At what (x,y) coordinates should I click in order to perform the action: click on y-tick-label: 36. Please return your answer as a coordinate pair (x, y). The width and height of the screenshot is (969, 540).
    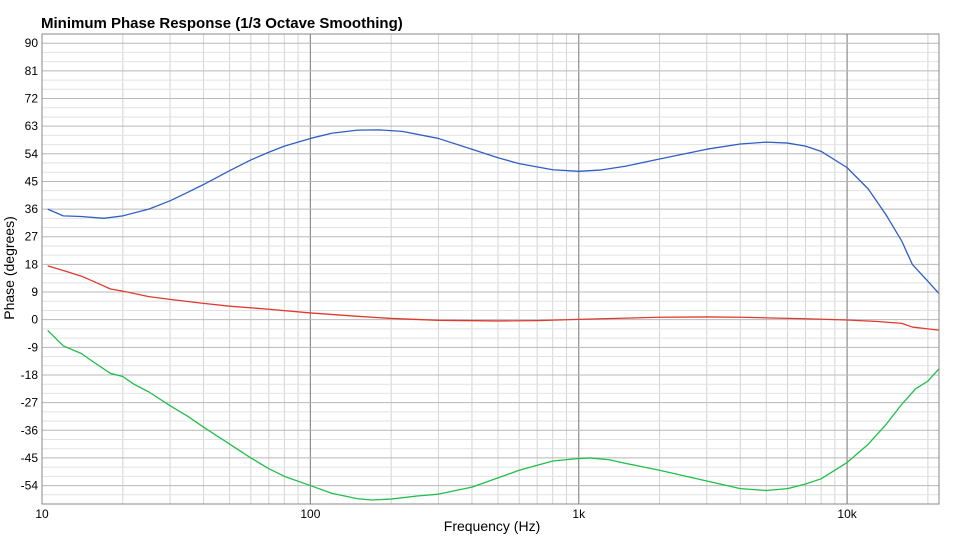
    Looking at the image, I should click on (32, 209).